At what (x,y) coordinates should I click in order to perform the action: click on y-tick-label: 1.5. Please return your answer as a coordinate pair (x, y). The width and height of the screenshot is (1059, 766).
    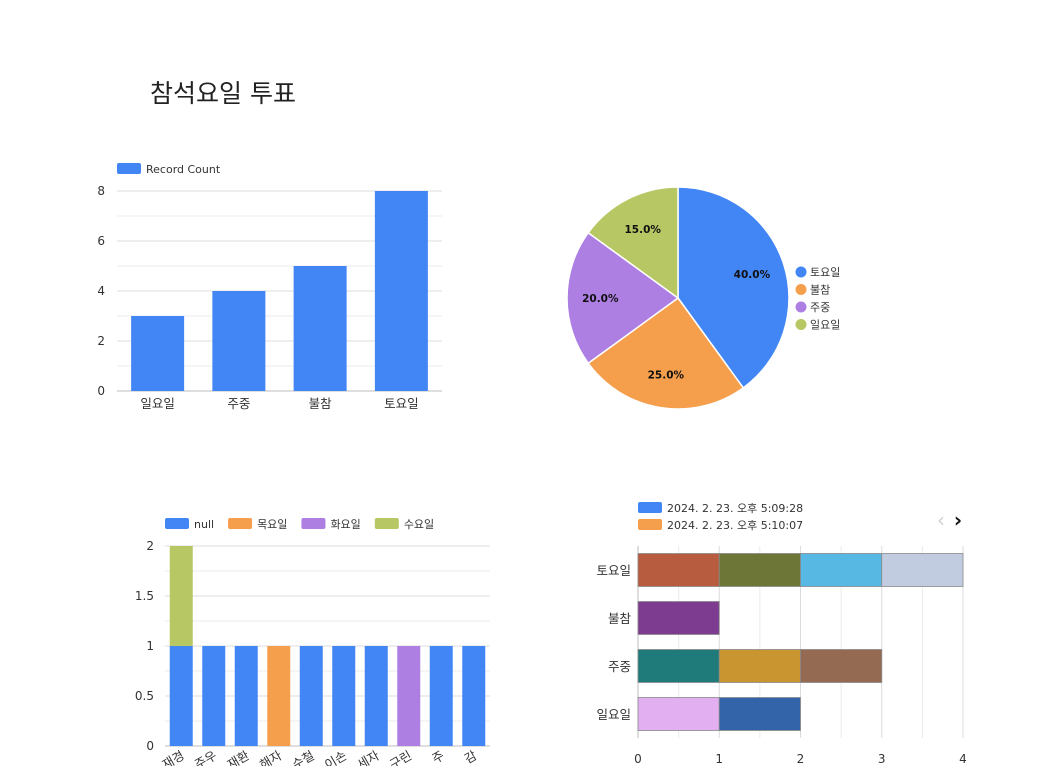
    Looking at the image, I should click on (144, 596).